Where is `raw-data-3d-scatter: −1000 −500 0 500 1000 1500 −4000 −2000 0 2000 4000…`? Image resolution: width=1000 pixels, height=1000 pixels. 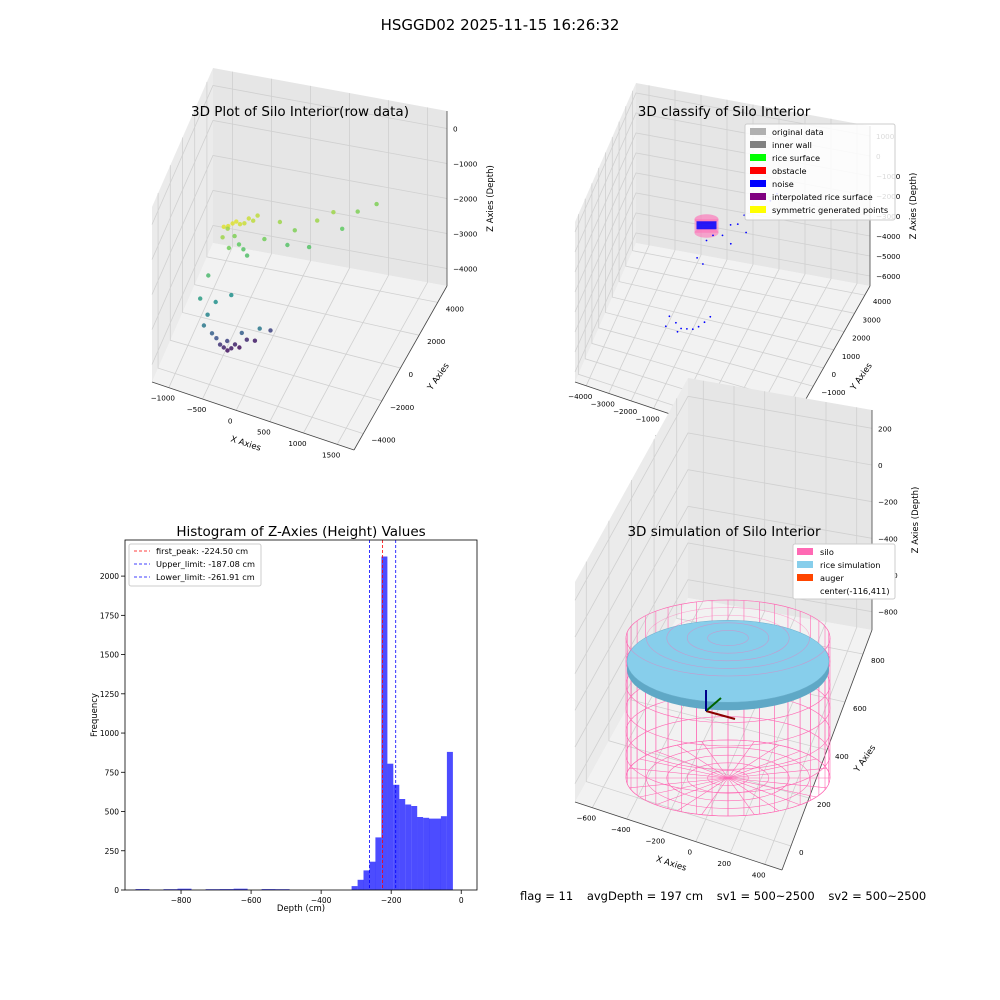
raw-data-3d-scatter: −1000 −500 0 500 1000 1500 −4000 −2000 0 2000 4000… is located at coordinates (323, 263).